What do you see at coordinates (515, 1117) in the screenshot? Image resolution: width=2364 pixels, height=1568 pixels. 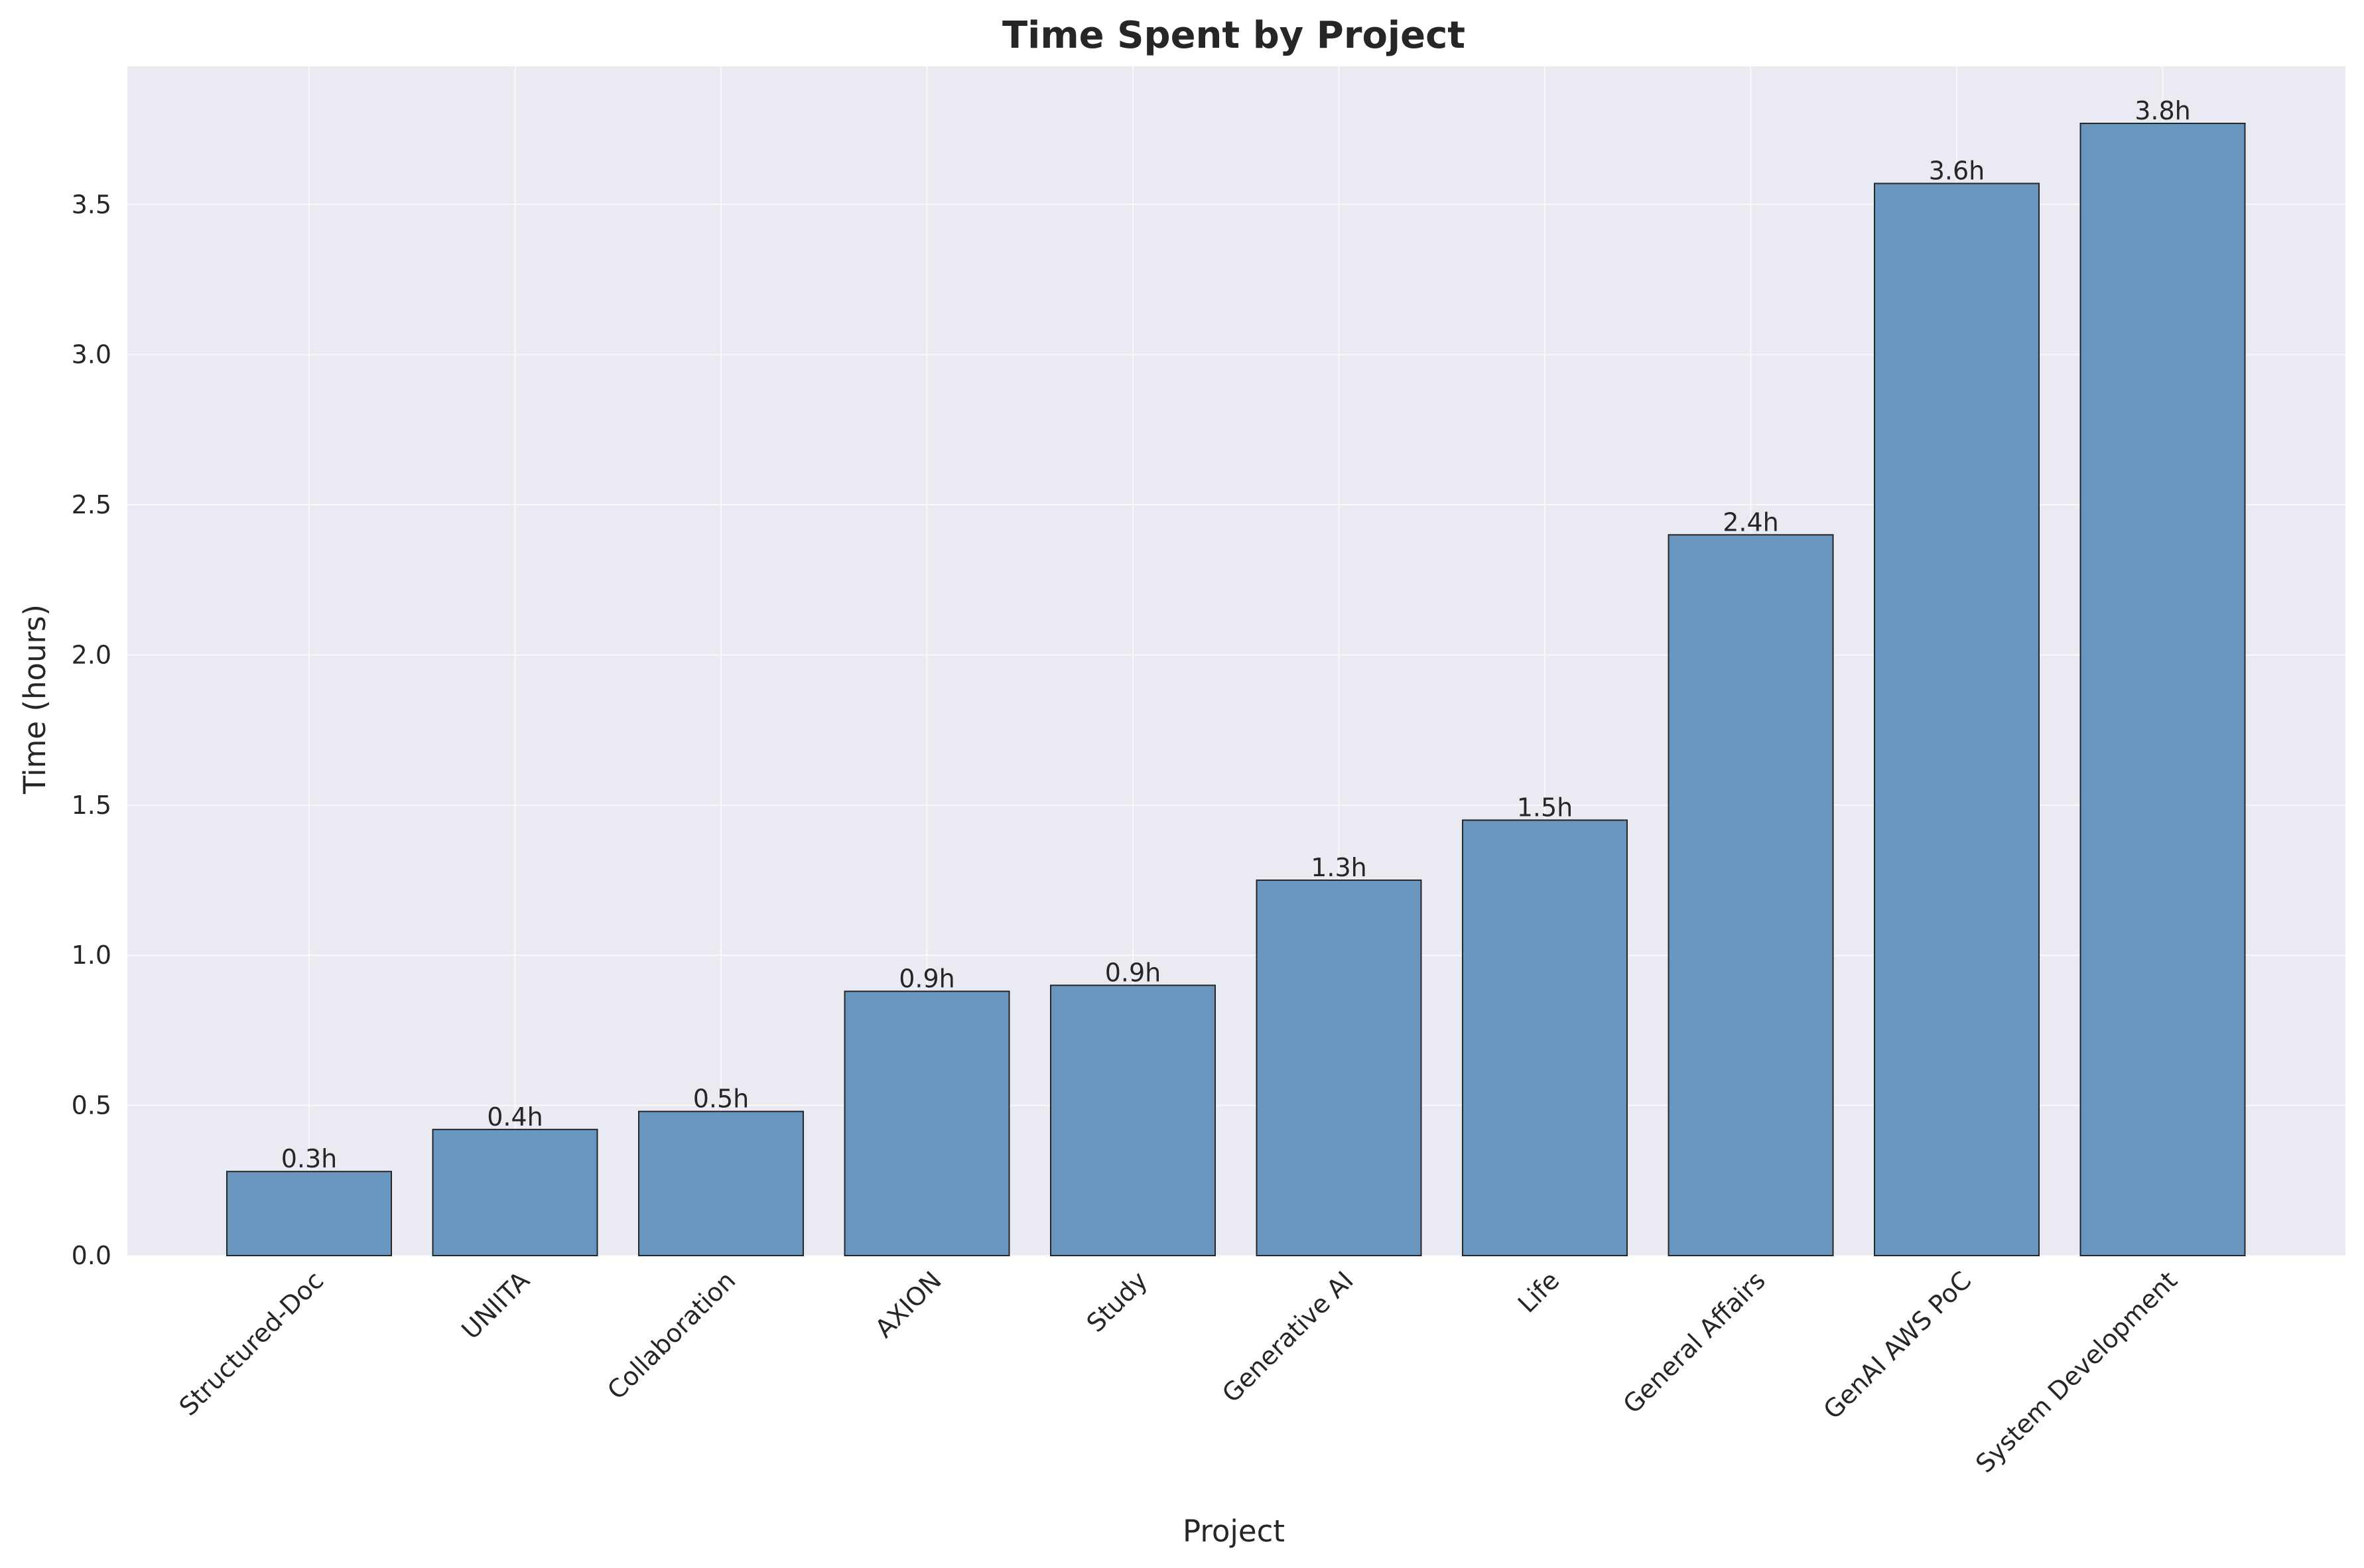 I see `bar-value-label: 0.4h` at bounding box center [515, 1117].